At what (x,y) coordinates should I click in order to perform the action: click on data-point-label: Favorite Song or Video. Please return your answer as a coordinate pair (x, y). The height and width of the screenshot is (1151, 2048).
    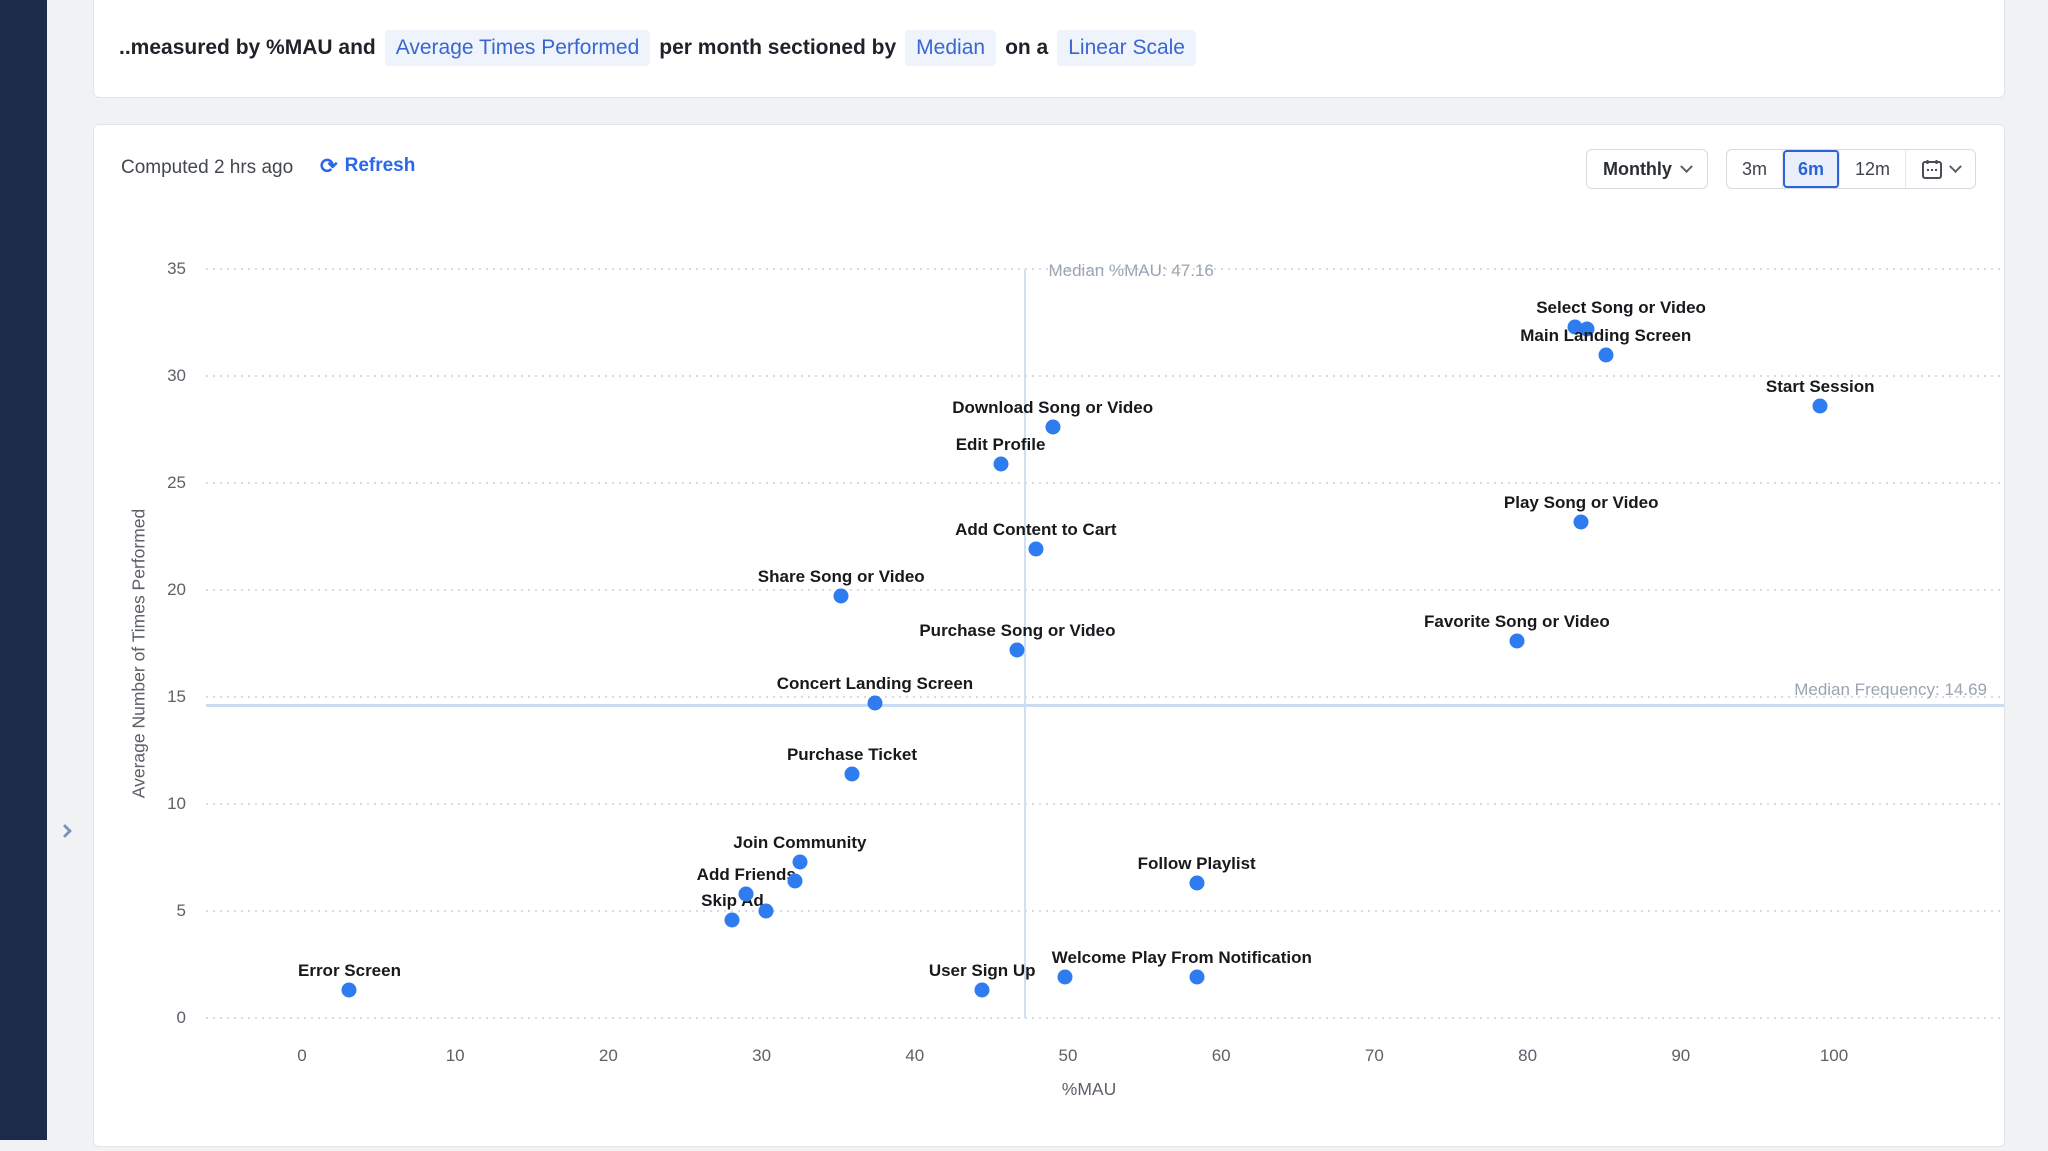
    Looking at the image, I should click on (1516, 622).